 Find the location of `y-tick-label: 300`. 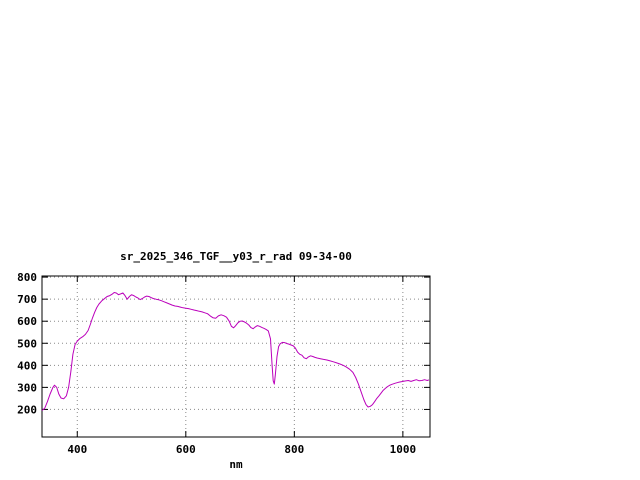

y-tick-label: 300 is located at coordinates (27, 387).